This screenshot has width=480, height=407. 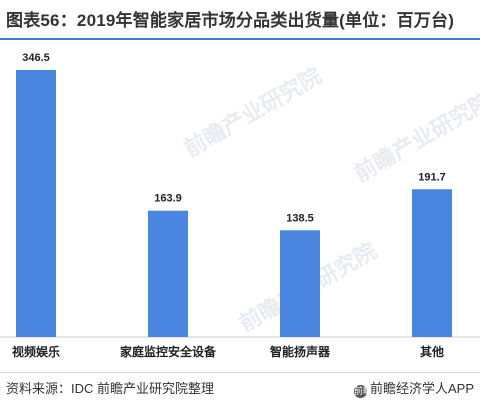 I want to click on category-label: 家庭监控安全设备, so click(x=168, y=351).